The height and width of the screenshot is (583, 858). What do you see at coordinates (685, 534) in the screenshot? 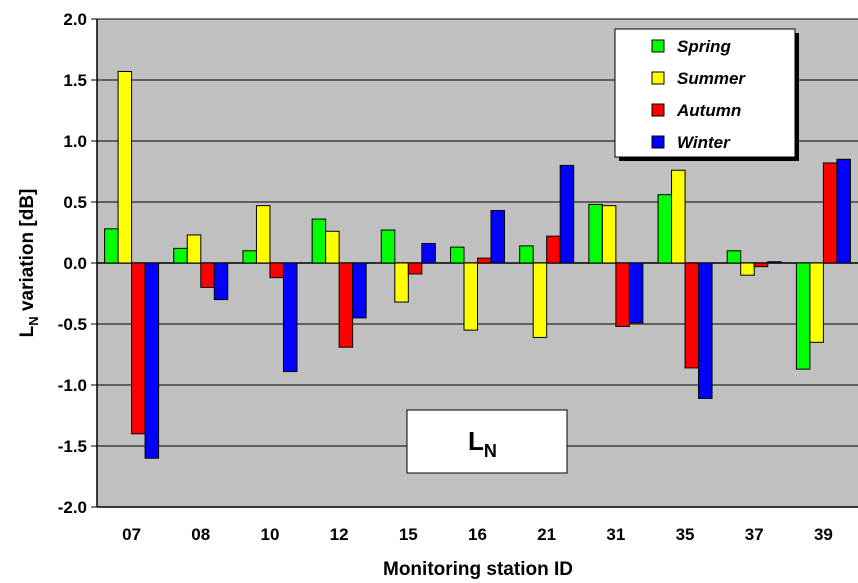
I see `x-tick-label: 35` at bounding box center [685, 534].